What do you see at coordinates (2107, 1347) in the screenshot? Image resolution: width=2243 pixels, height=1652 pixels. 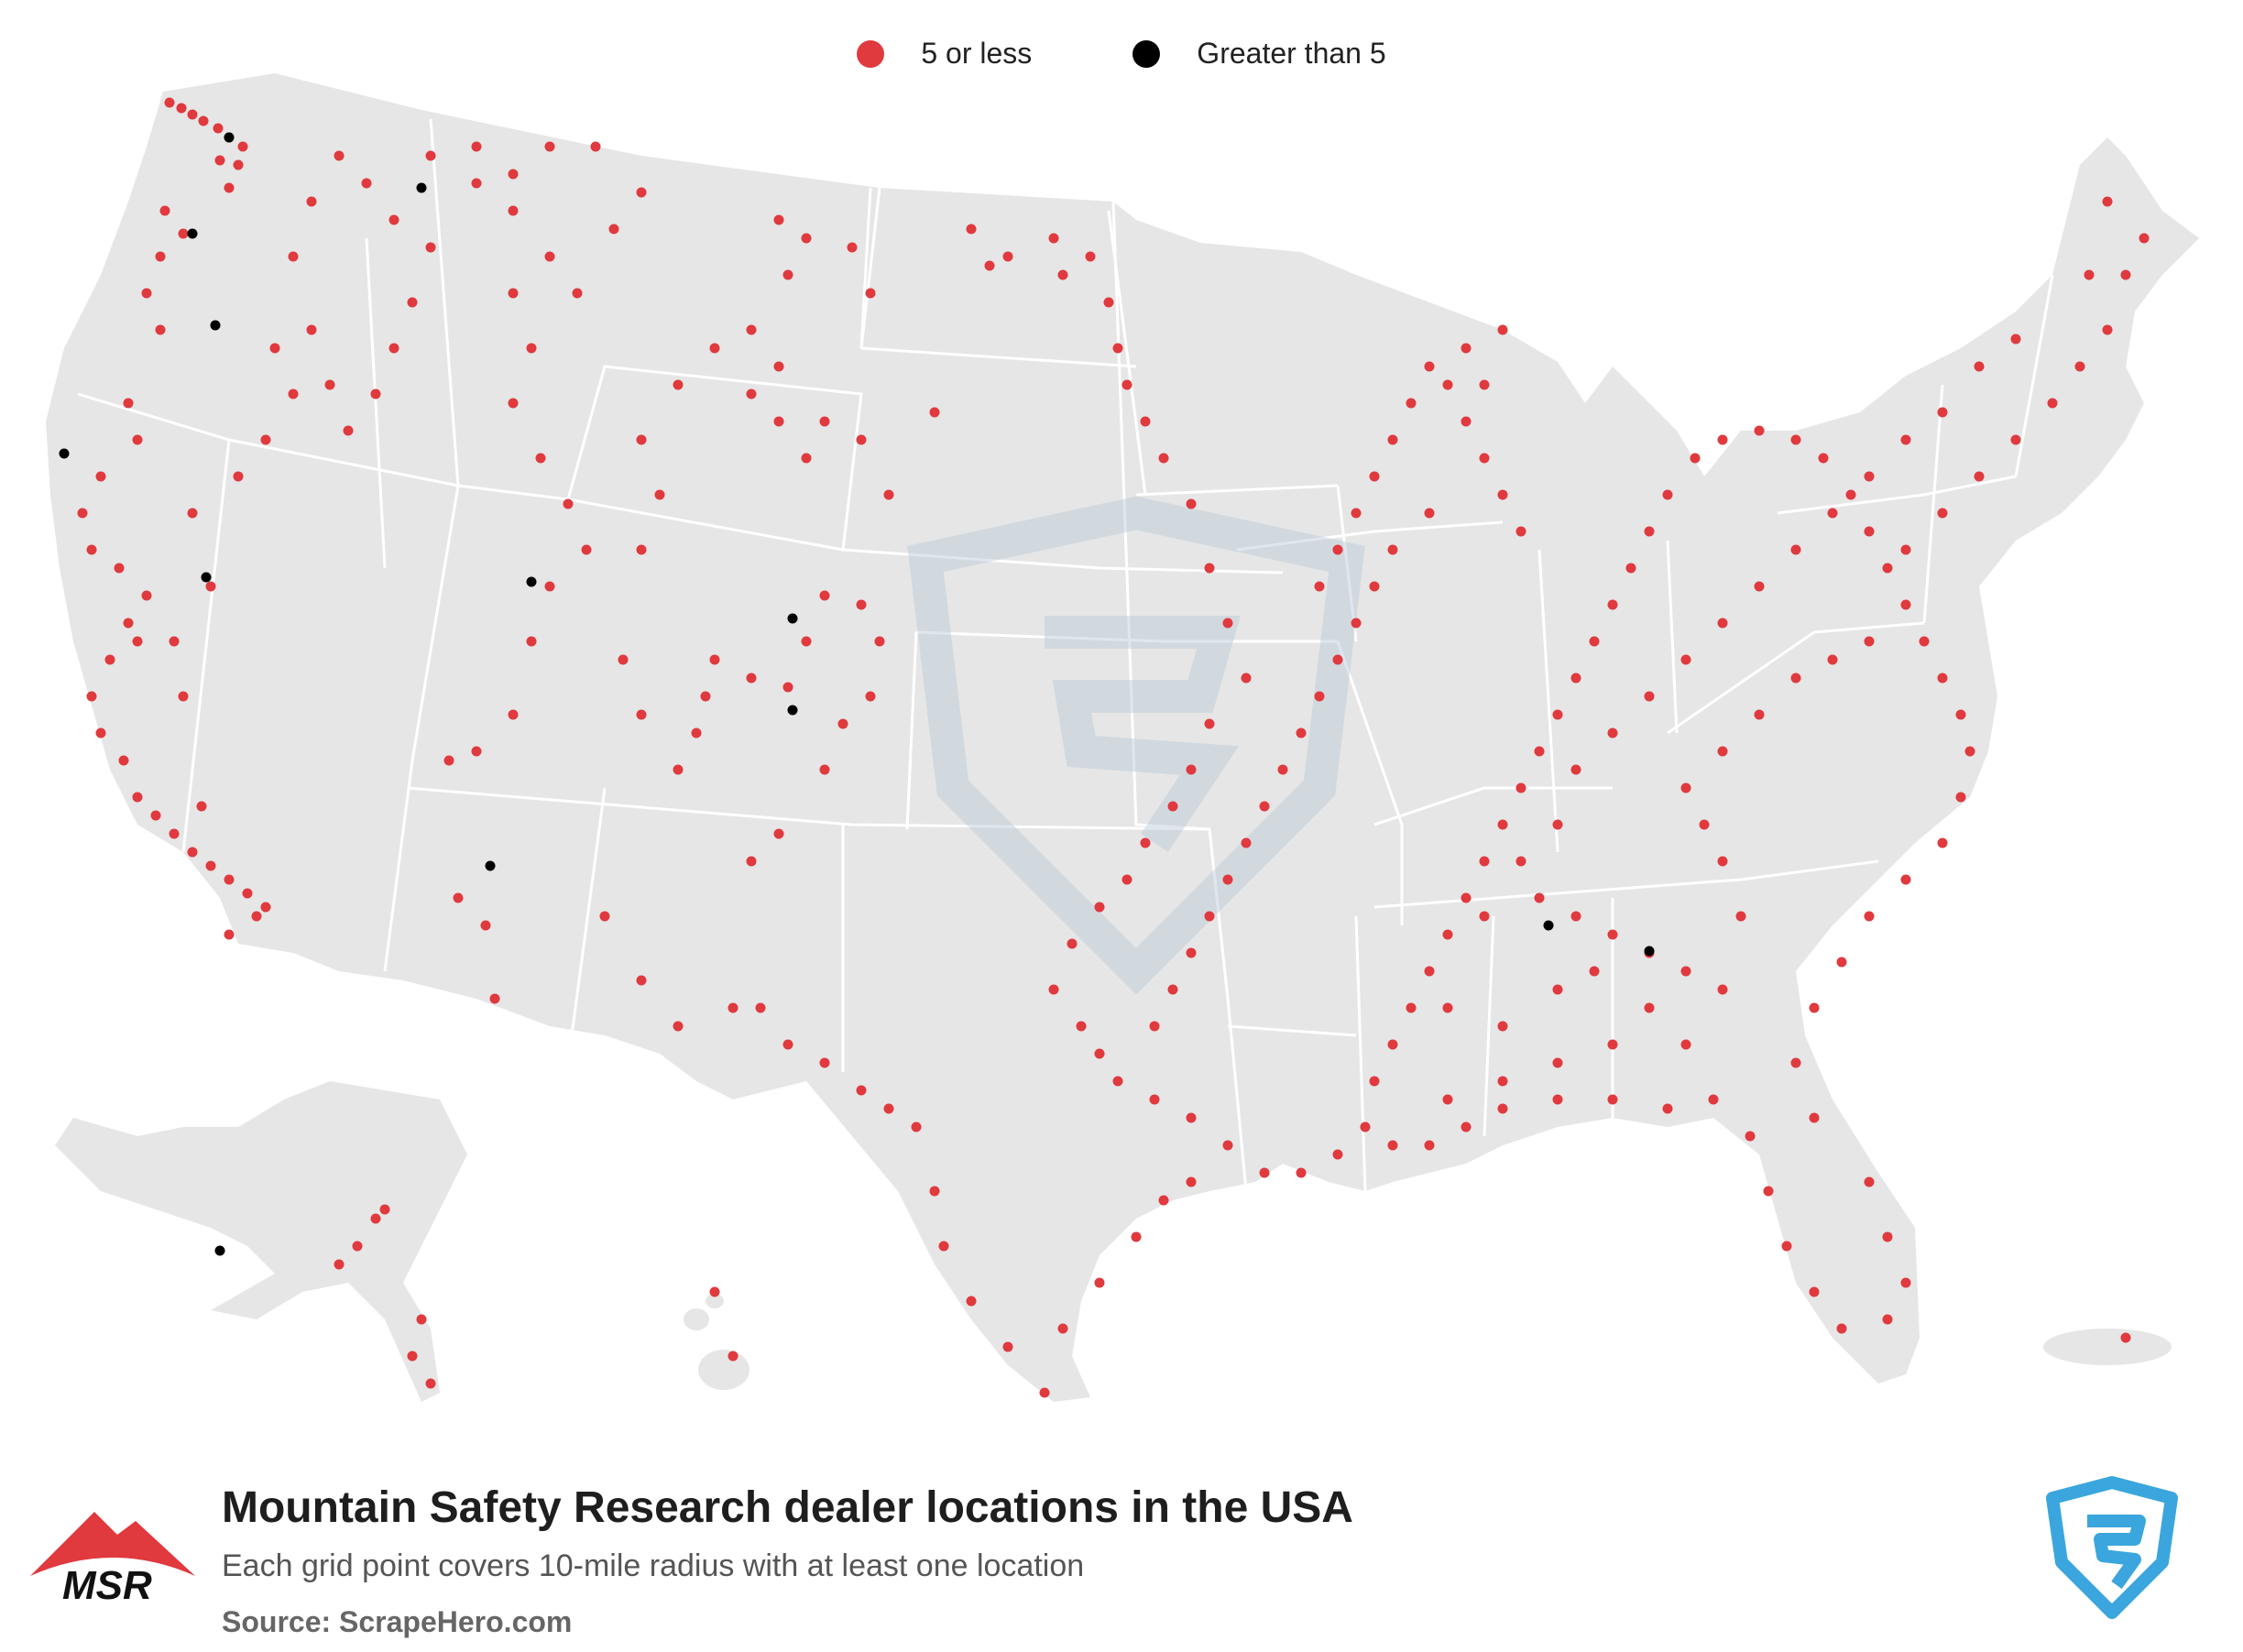 I see `puerto-rico-island` at bounding box center [2107, 1347].